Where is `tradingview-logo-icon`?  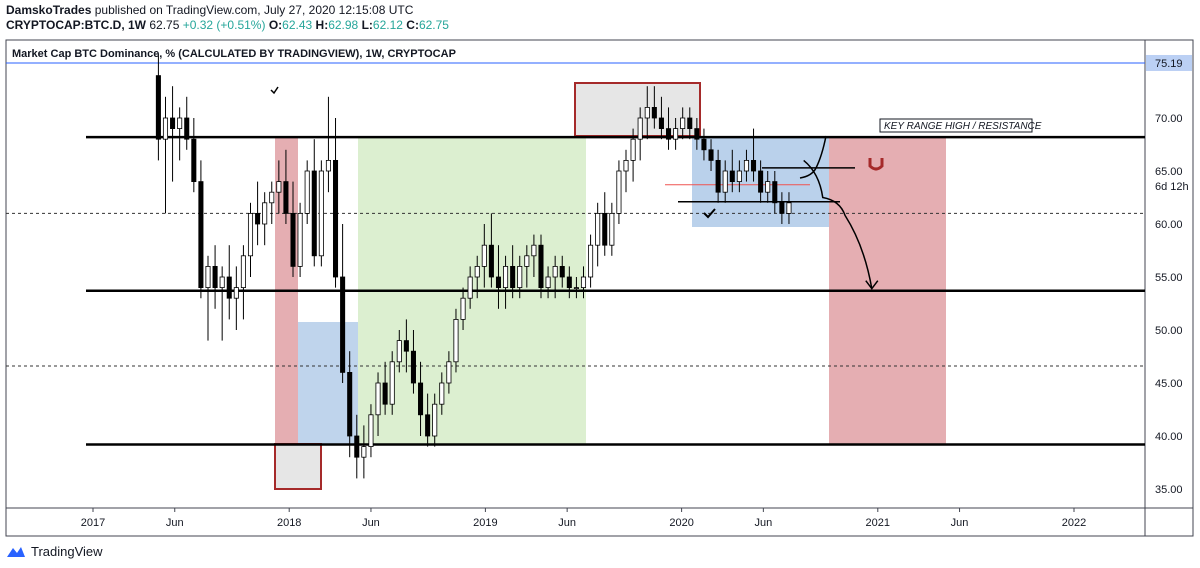 tradingview-logo-icon is located at coordinates (16, 552).